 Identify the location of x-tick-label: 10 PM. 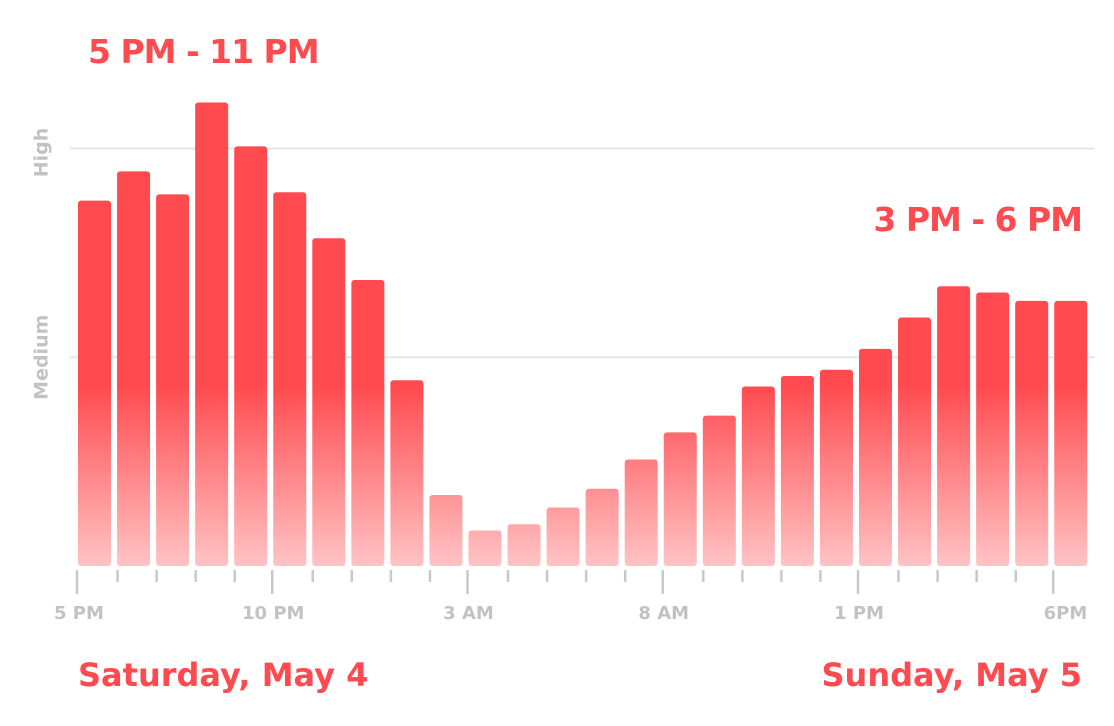
(273, 613).